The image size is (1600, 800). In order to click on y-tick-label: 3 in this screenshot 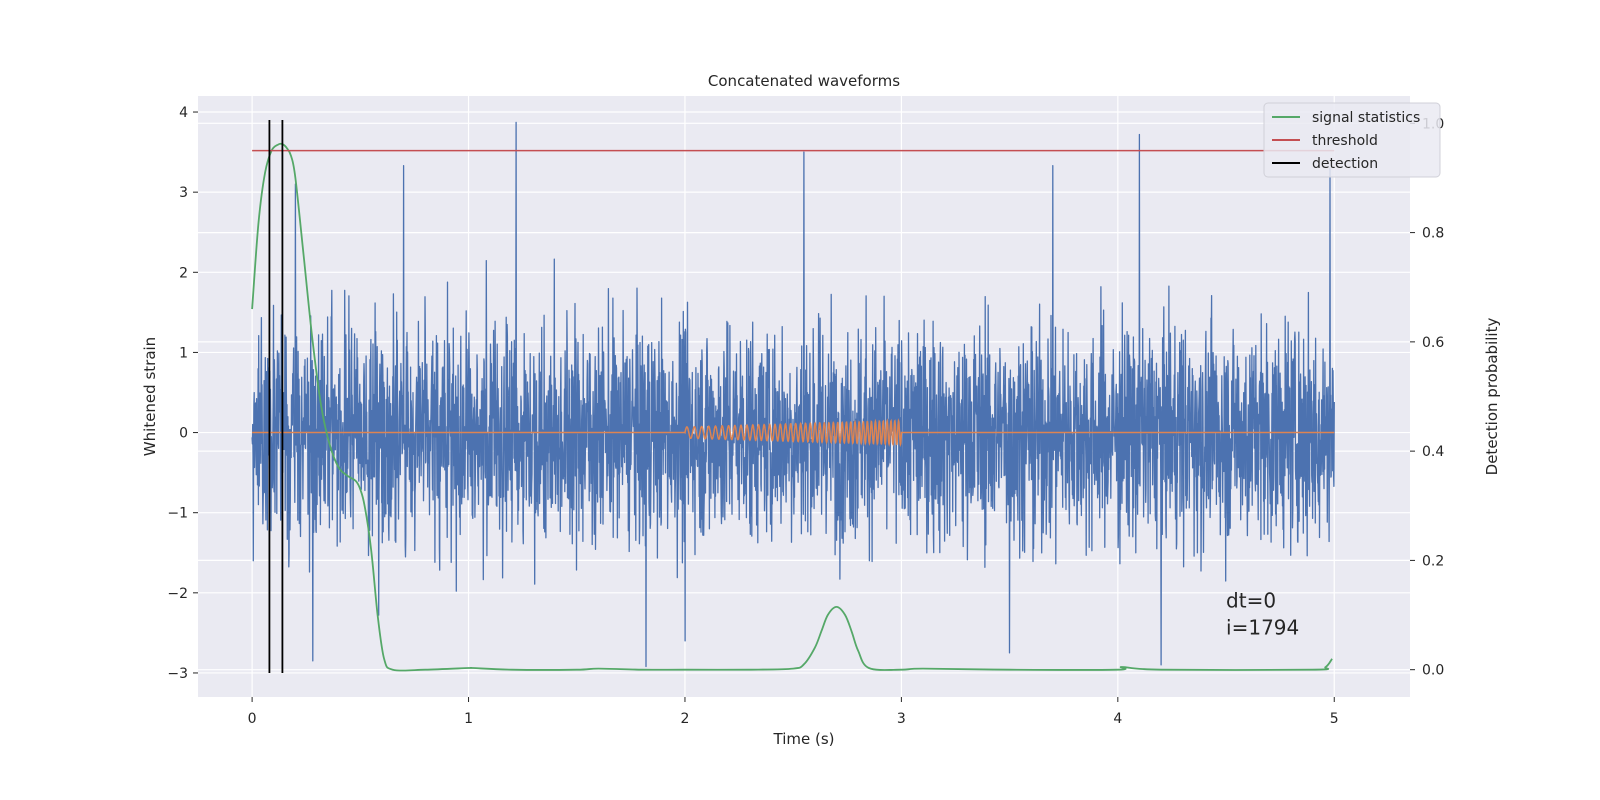, I will do `click(183, 193)`.